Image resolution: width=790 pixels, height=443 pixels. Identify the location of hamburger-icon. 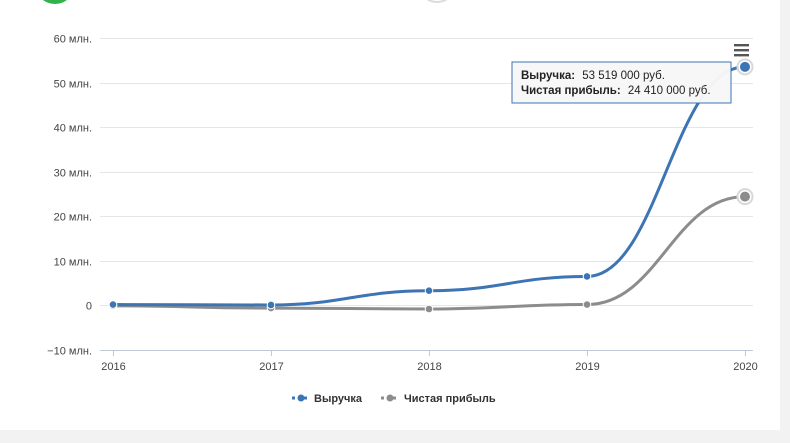
(741, 50).